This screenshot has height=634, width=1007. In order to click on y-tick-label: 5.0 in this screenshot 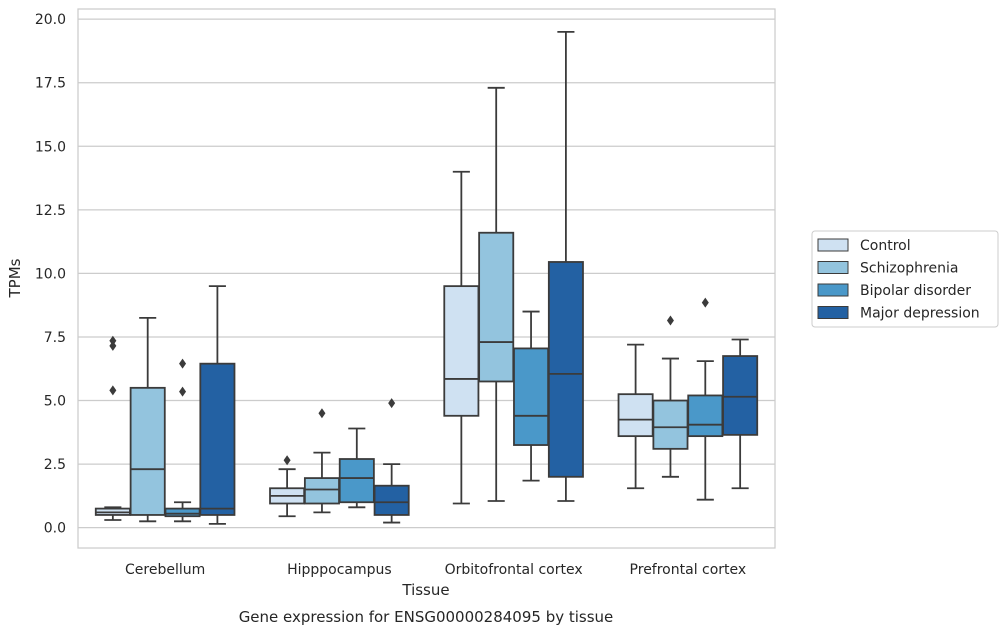, I will do `click(55, 402)`.